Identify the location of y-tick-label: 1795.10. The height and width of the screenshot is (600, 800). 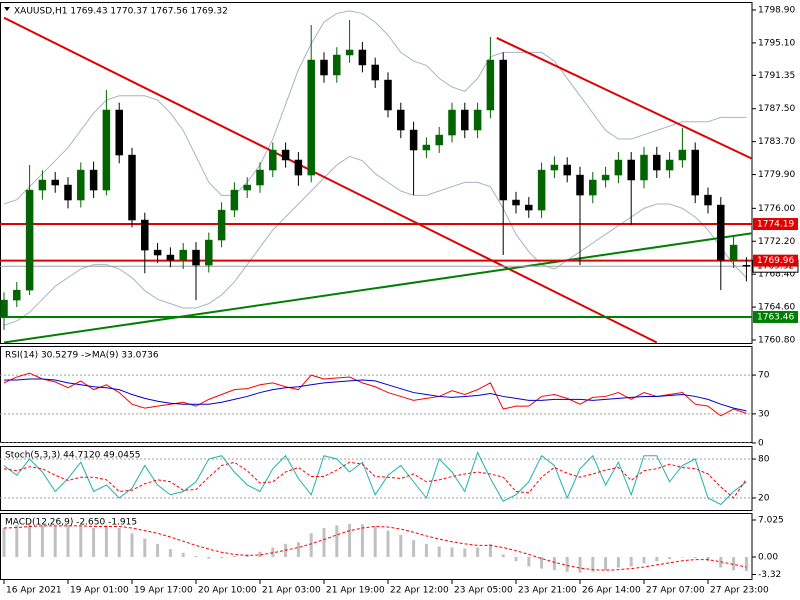
(776, 43).